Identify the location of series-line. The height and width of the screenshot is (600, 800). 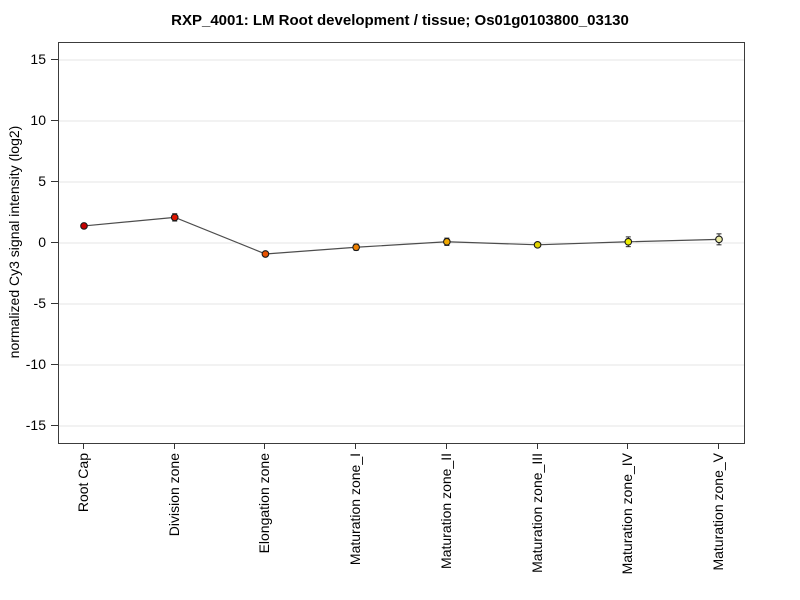
(401, 235).